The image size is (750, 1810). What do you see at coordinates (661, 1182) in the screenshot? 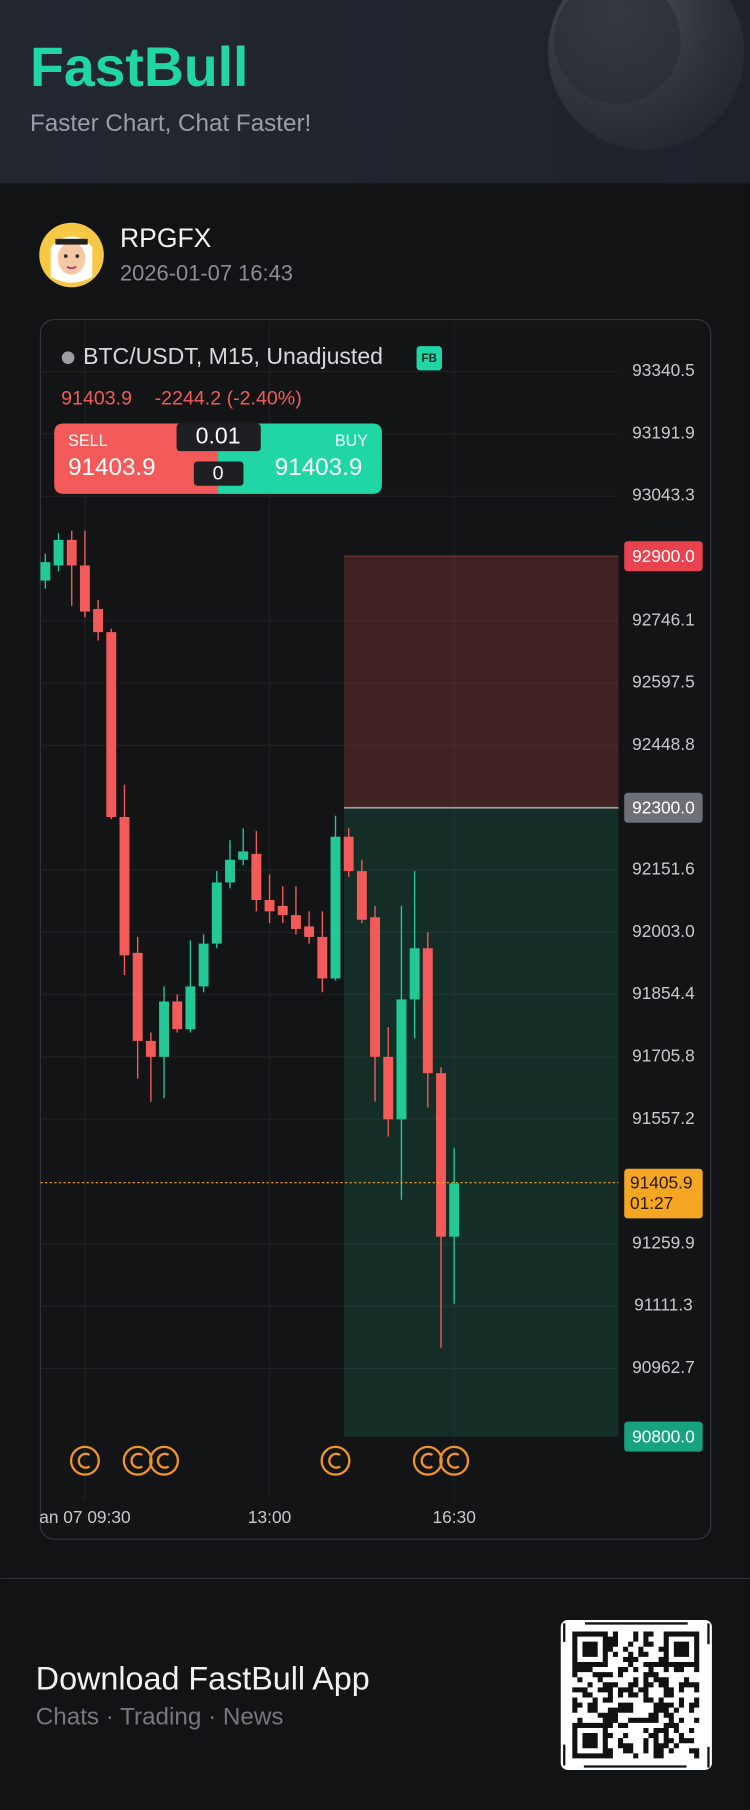
I see `current-price-label: 91405.9` at bounding box center [661, 1182].